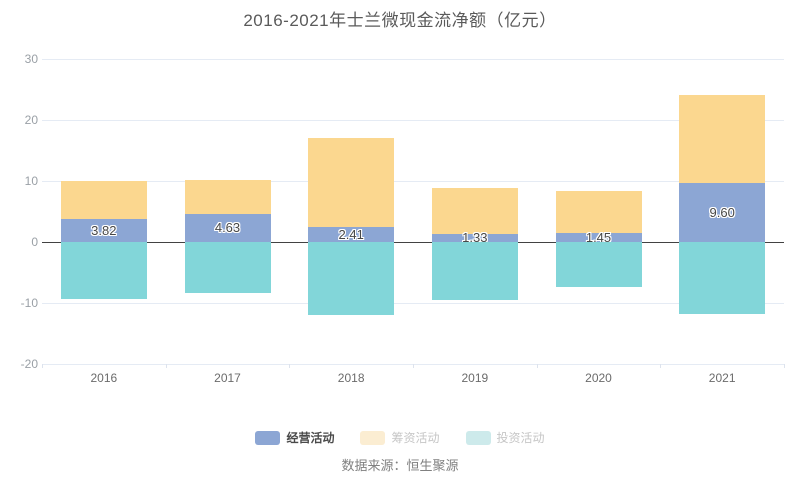  I want to click on bar-segment-investing-2019, so click(474, 271).